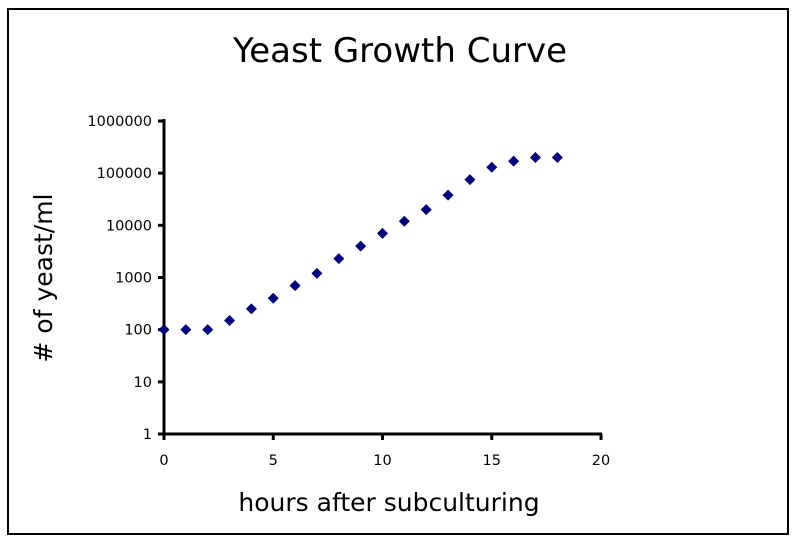  What do you see at coordinates (382, 461) in the screenshot?
I see `x-tick-label: 10` at bounding box center [382, 461].